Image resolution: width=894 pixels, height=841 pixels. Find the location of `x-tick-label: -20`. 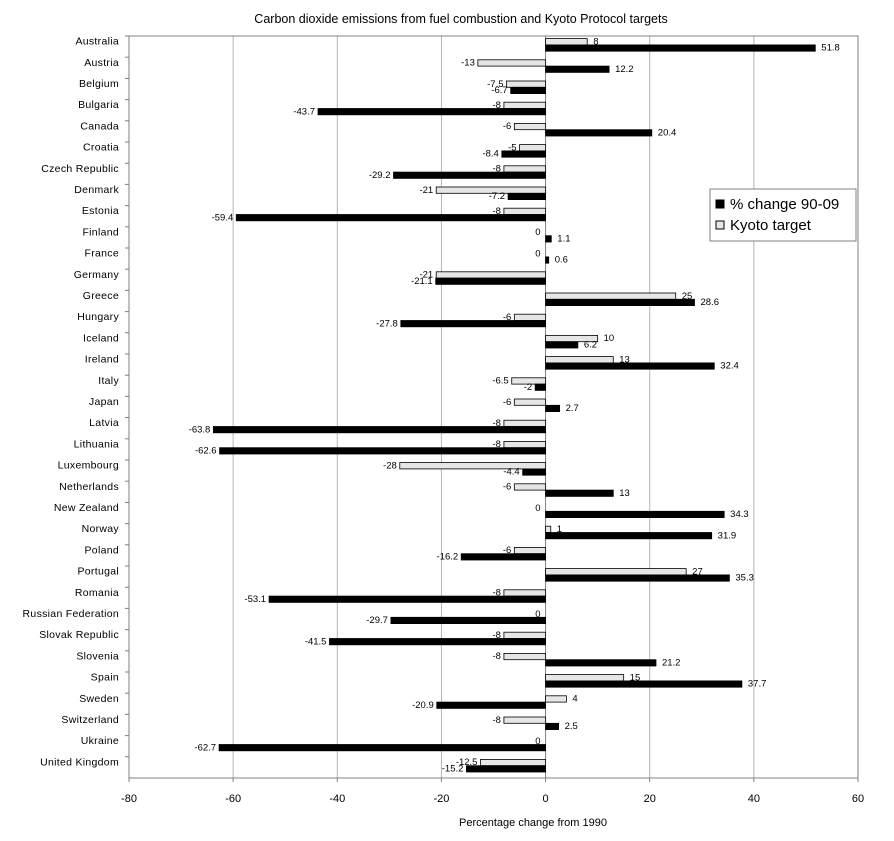

x-tick-label: -20 is located at coordinates (441, 799).